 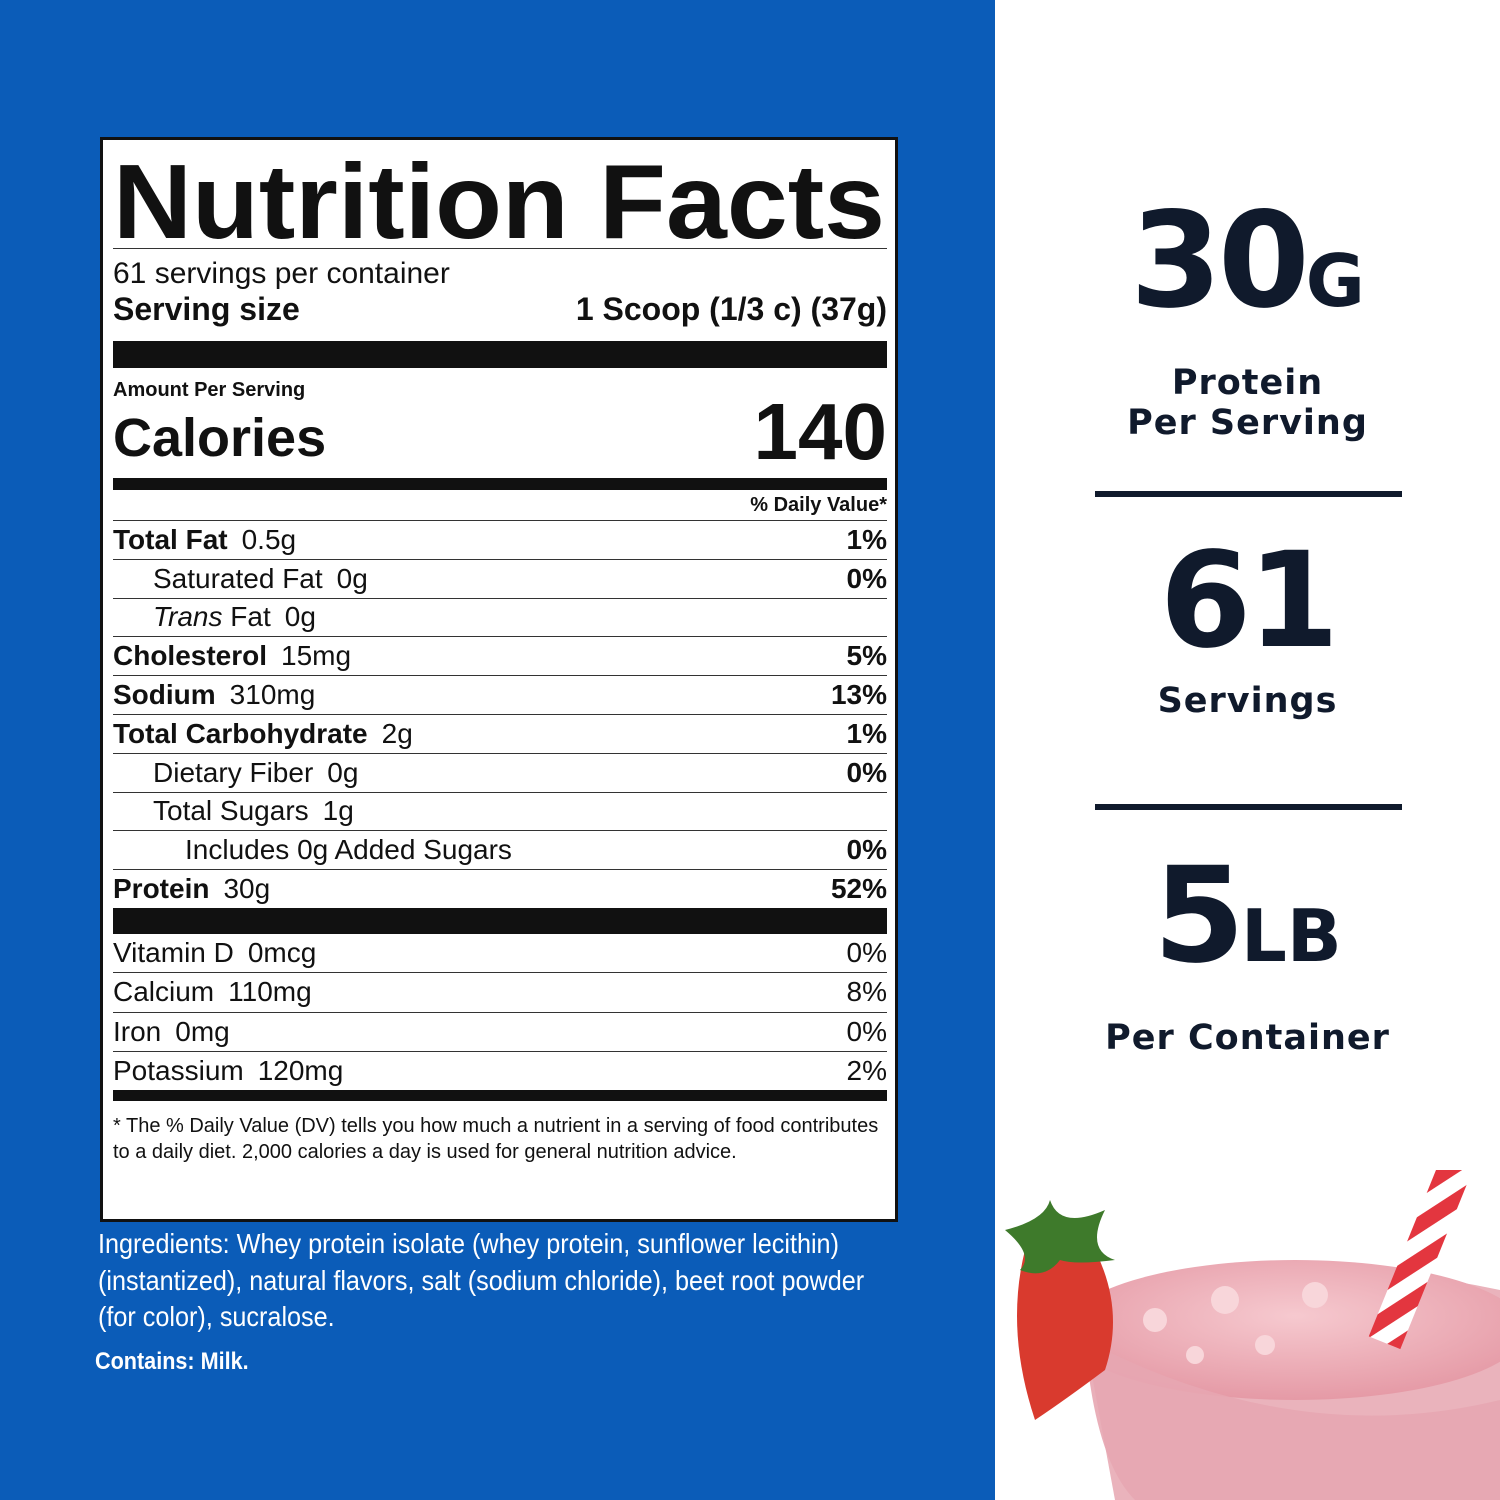 I want to click on nutrient-name-group: Dietary Fiber 0g, so click(x=255, y=773).